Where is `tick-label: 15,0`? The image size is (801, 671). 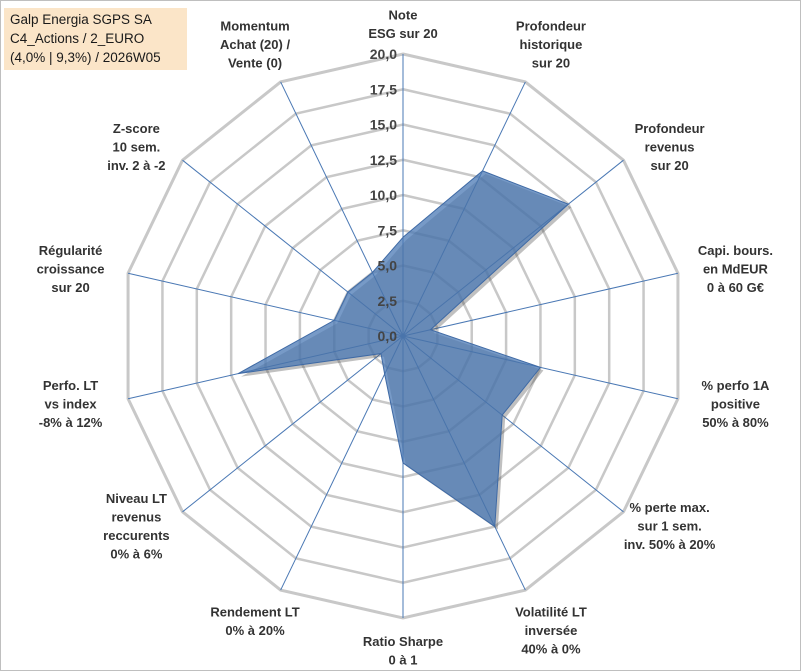
tick-label: 15,0 is located at coordinates (383, 125).